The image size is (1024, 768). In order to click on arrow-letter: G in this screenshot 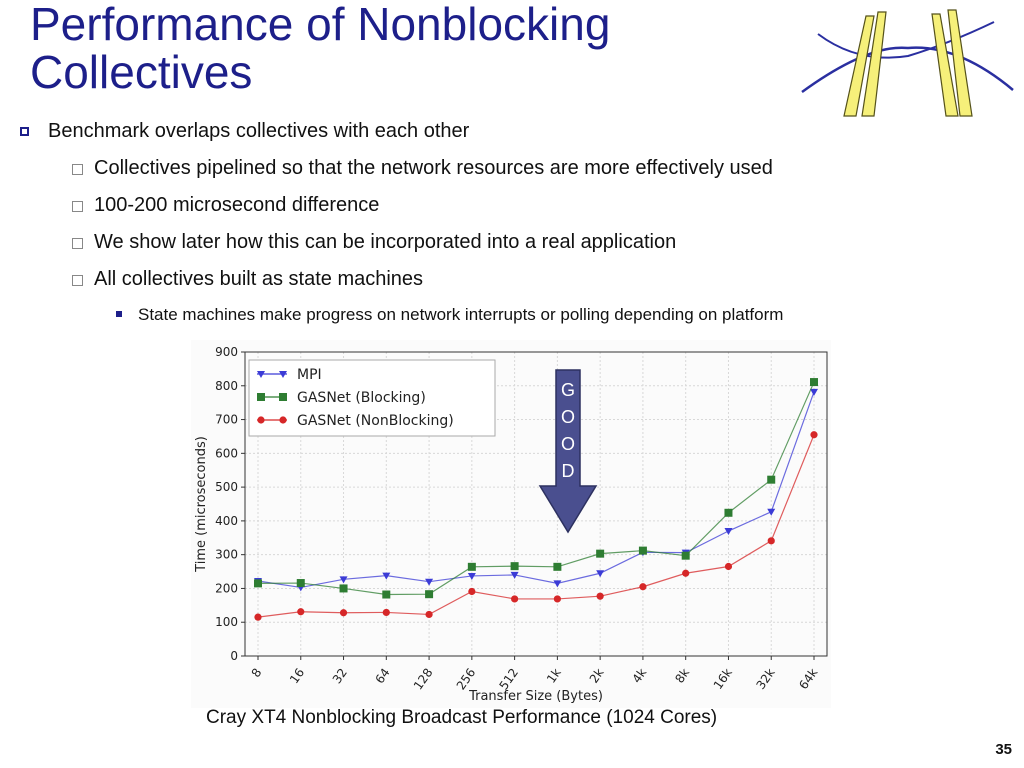, I will do `click(568, 390)`.